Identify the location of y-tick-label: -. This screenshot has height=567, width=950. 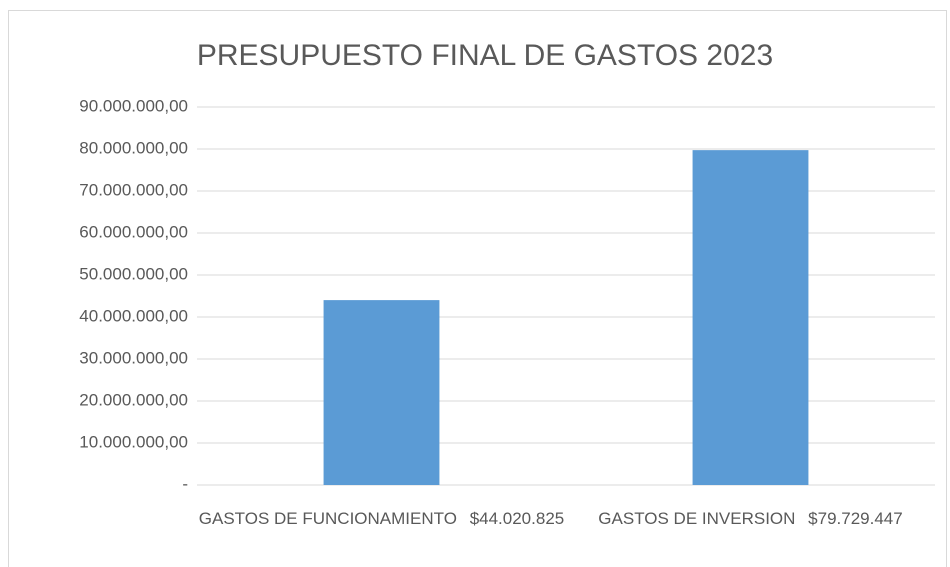
(185, 483).